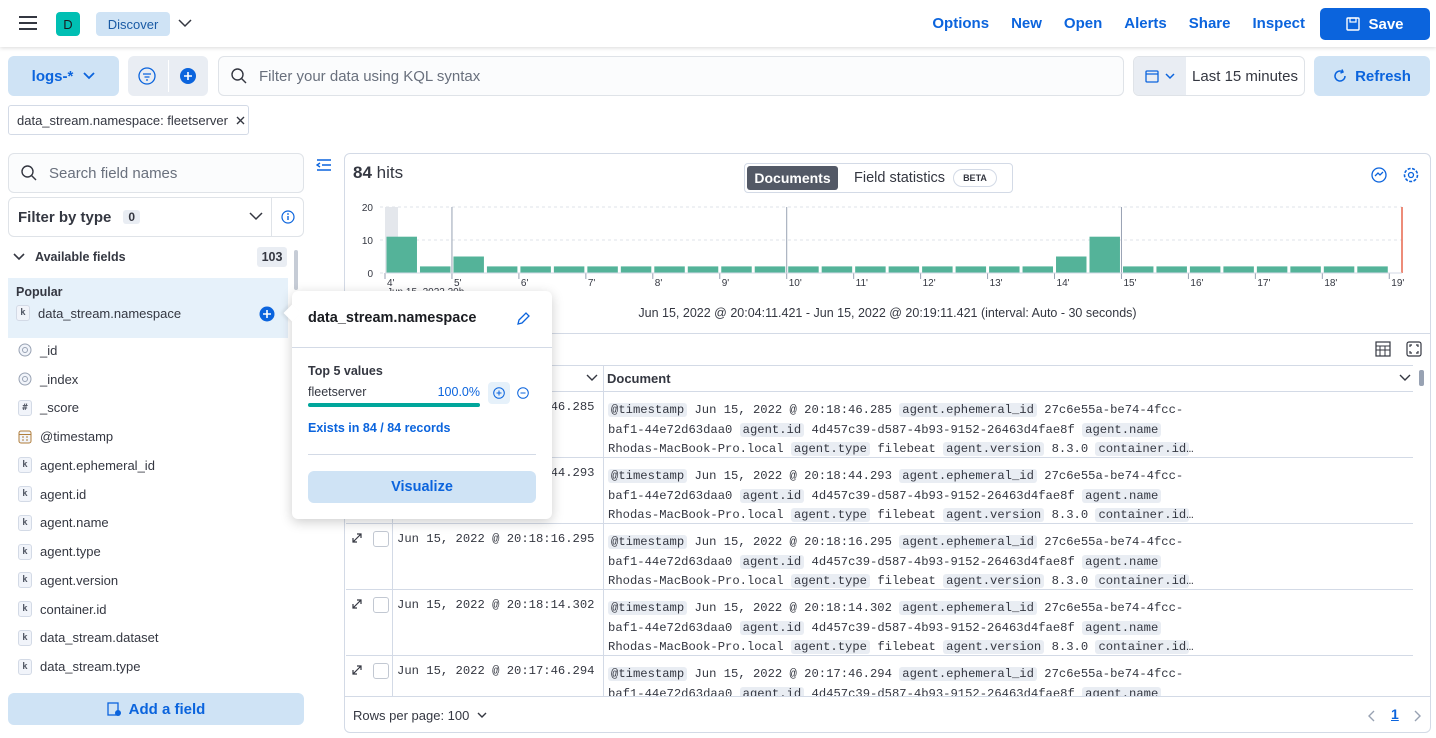  Describe the element at coordinates (128, 120) in the screenshot. I see `filter-pill: data_stream.namespace: fleetserver` at that location.